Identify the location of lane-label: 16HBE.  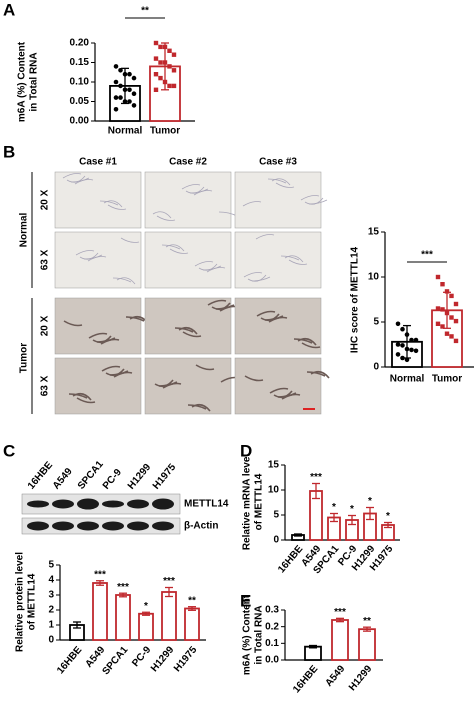
(40, 476).